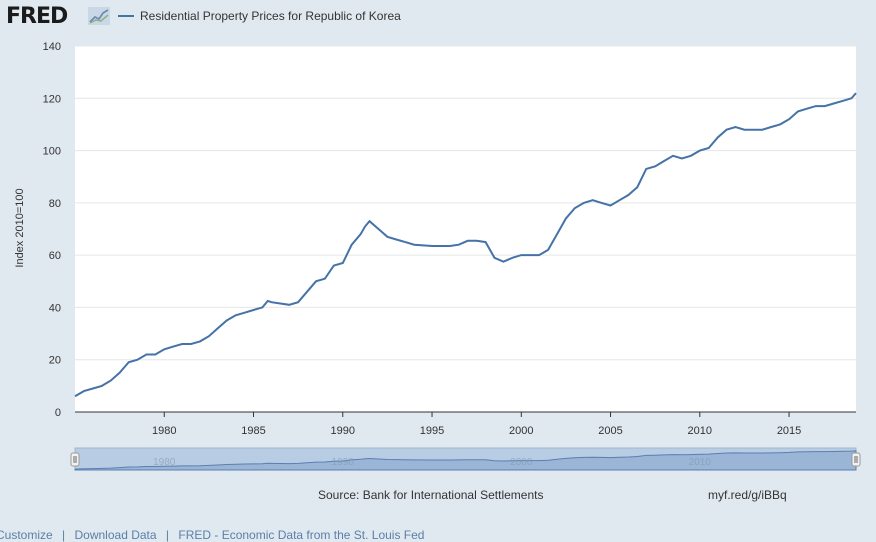 This screenshot has height=542, width=876. I want to click on navigator-left-handle, so click(75, 459).